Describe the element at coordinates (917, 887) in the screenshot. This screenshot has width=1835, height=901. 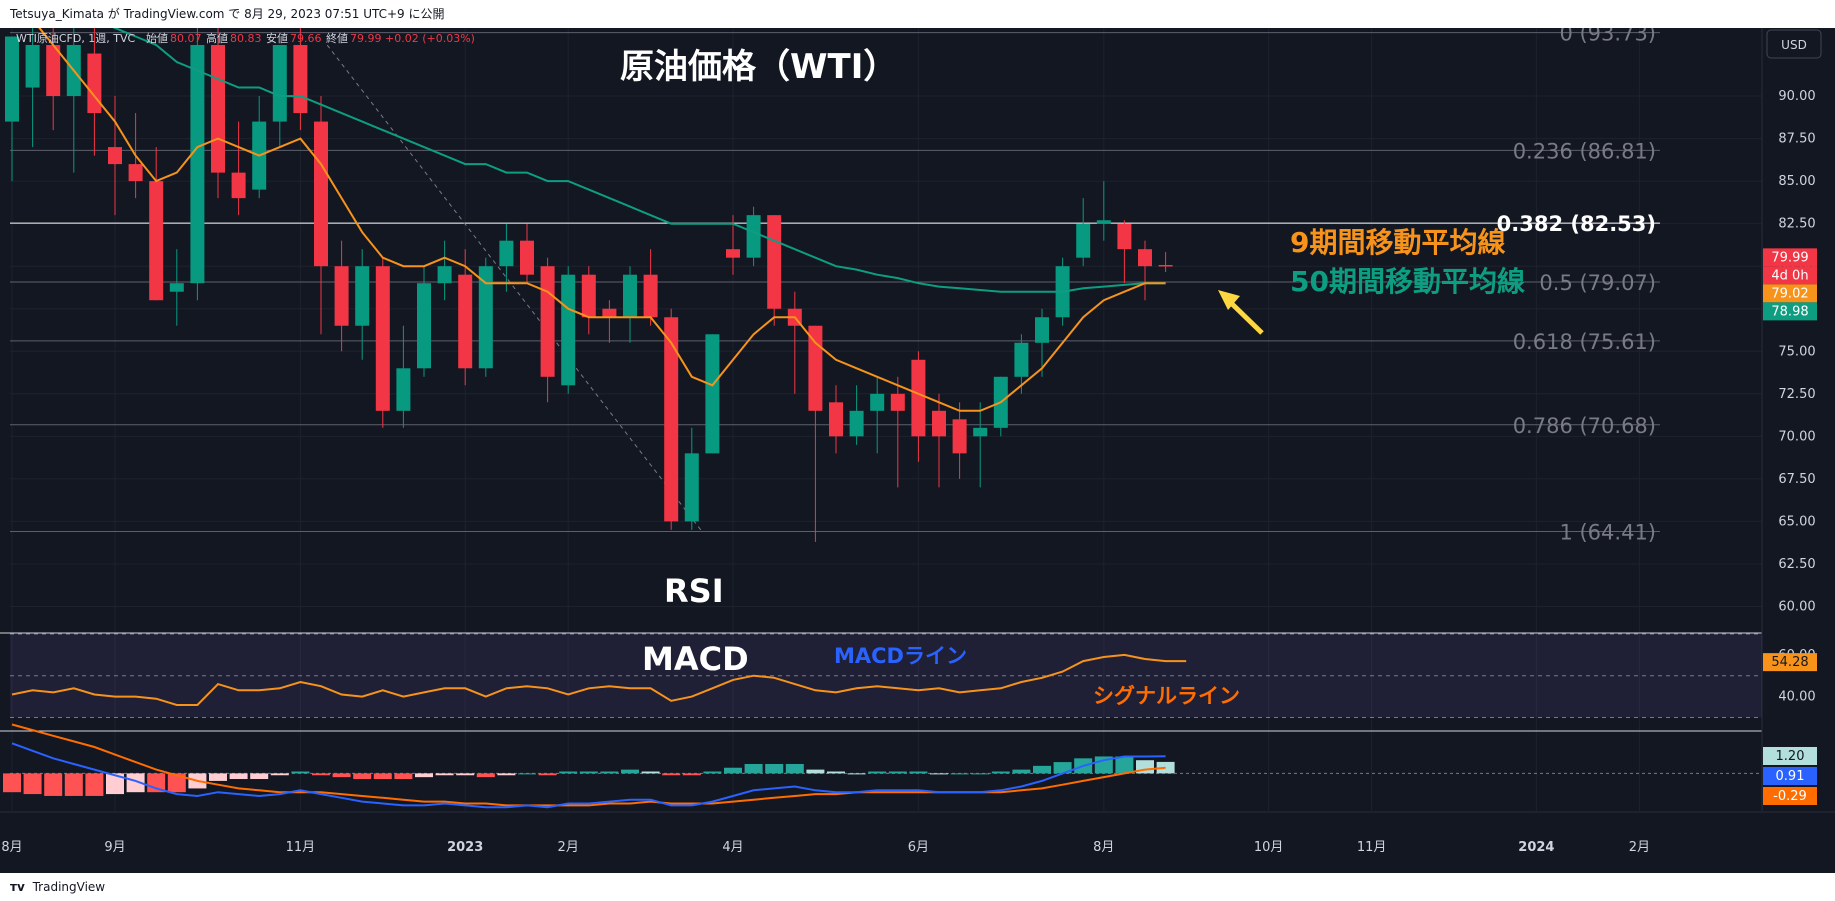
I see `tradingview-footer: ᴛᴠ TradingView` at that location.